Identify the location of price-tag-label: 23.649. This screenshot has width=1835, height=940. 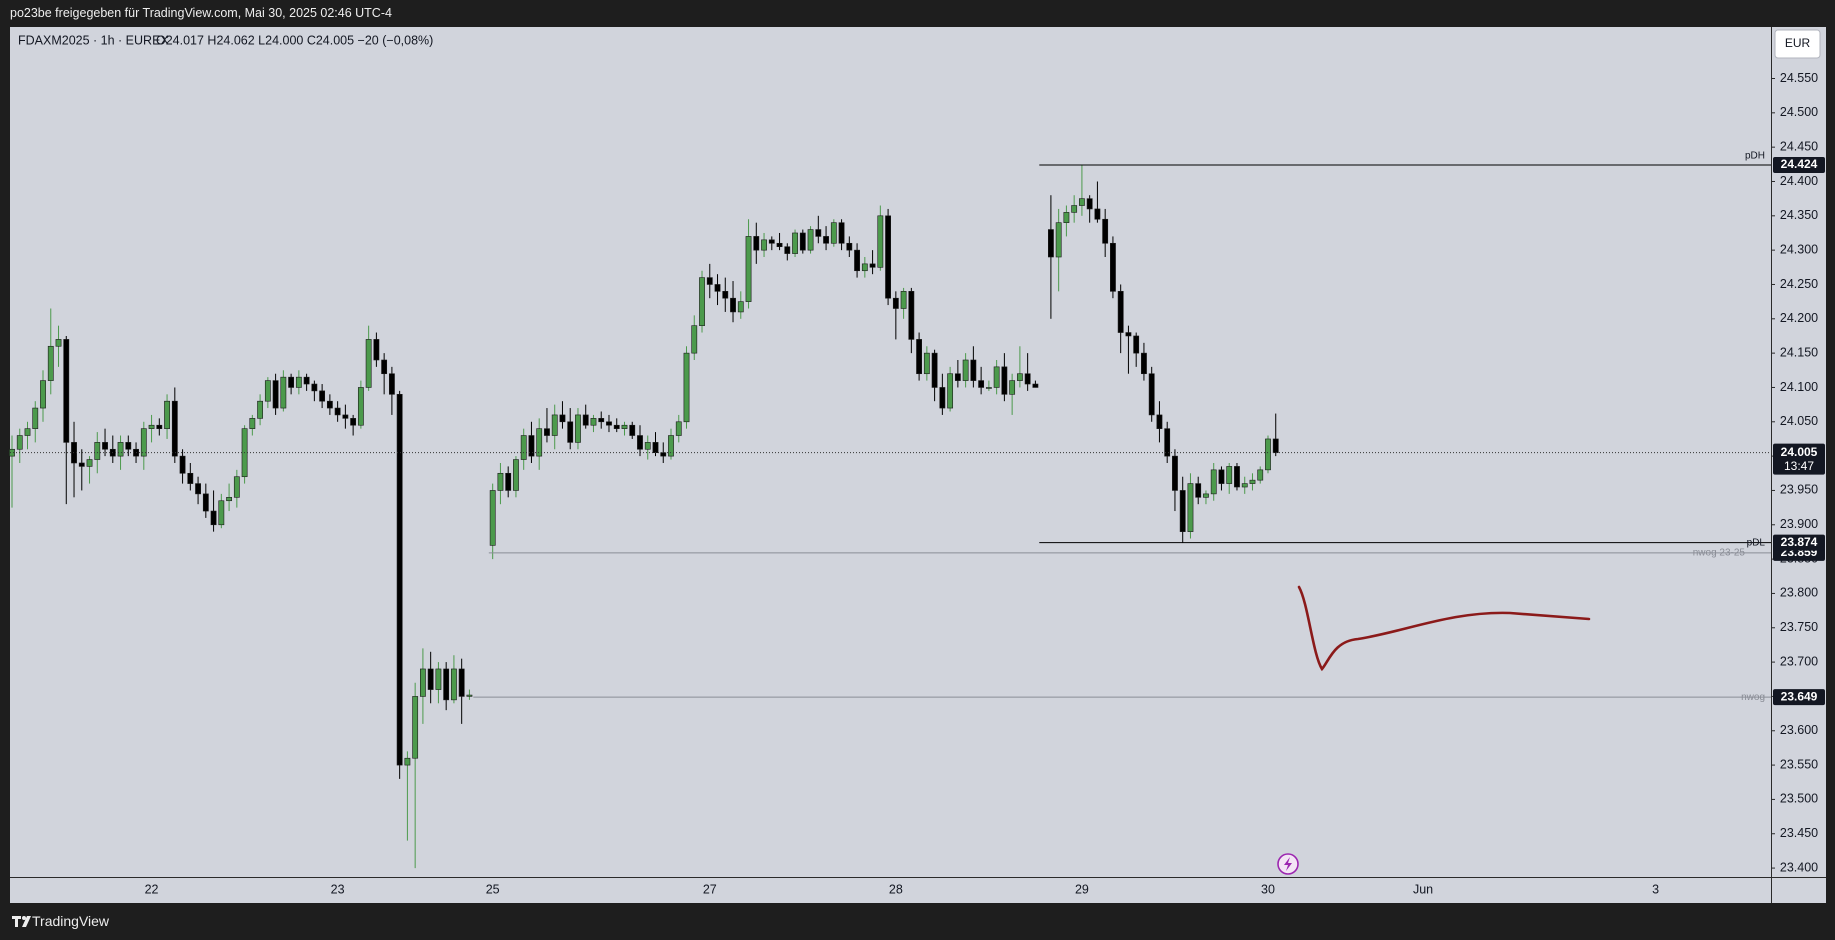
(1799, 696).